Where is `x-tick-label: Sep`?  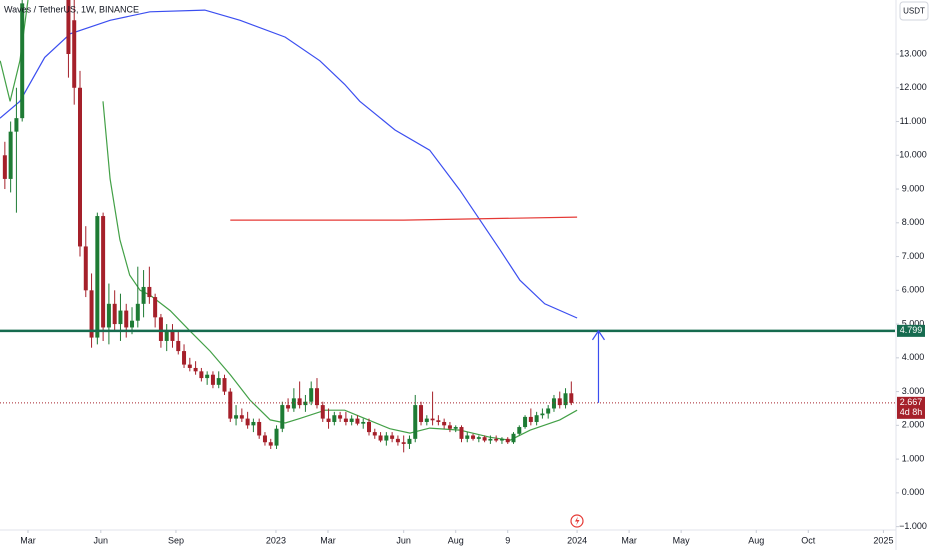
x-tick-label: Sep is located at coordinates (176, 540).